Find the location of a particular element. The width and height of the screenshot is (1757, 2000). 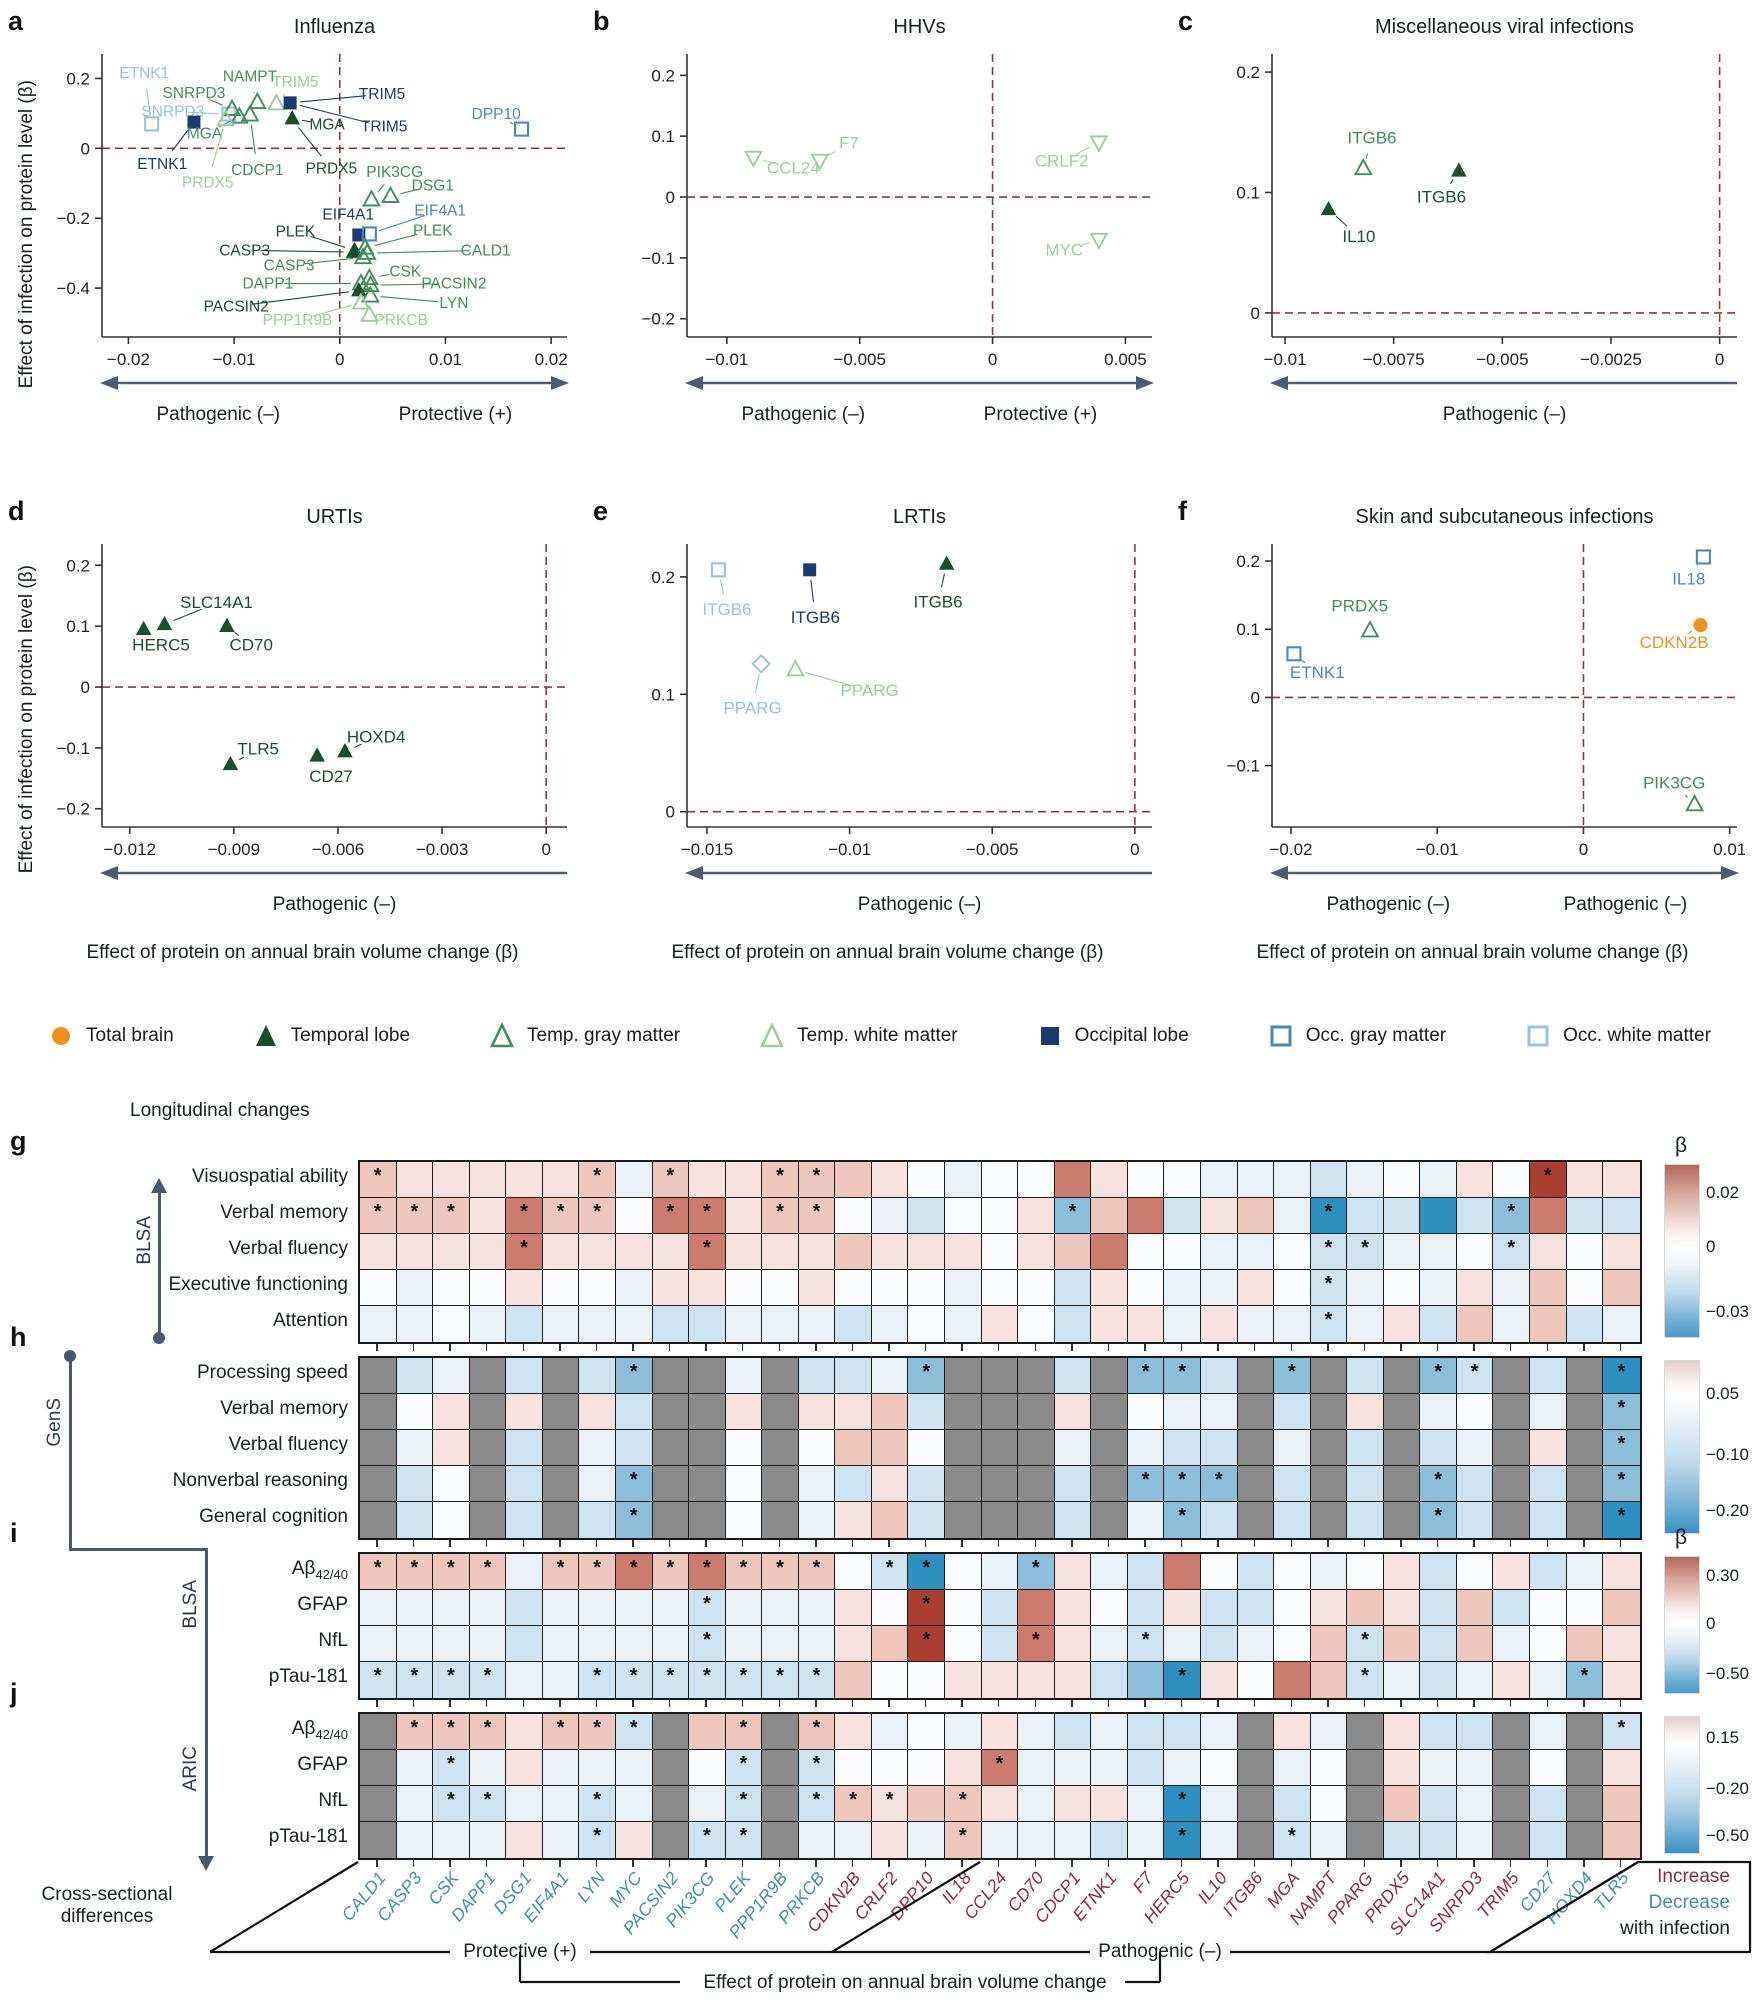

PRDX5-marker is located at coordinates (226, 117).